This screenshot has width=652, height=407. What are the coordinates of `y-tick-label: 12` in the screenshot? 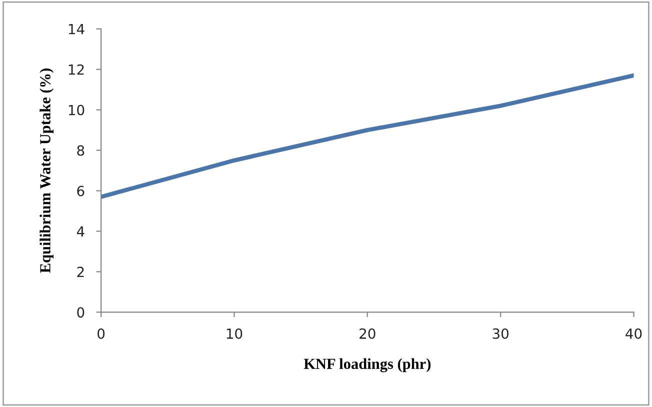 It's located at (76, 69).